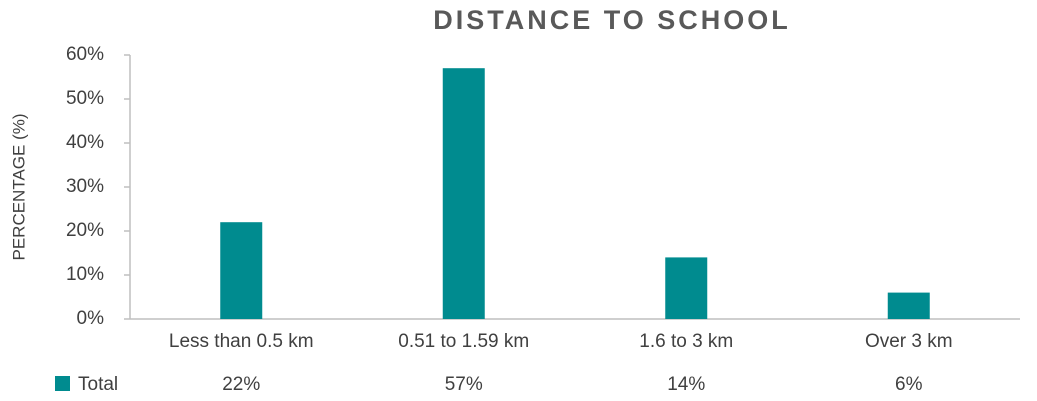 The width and height of the screenshot is (1037, 401). What do you see at coordinates (463, 341) in the screenshot?
I see `x-tick-label: 0.51 to 1.59 km` at bounding box center [463, 341].